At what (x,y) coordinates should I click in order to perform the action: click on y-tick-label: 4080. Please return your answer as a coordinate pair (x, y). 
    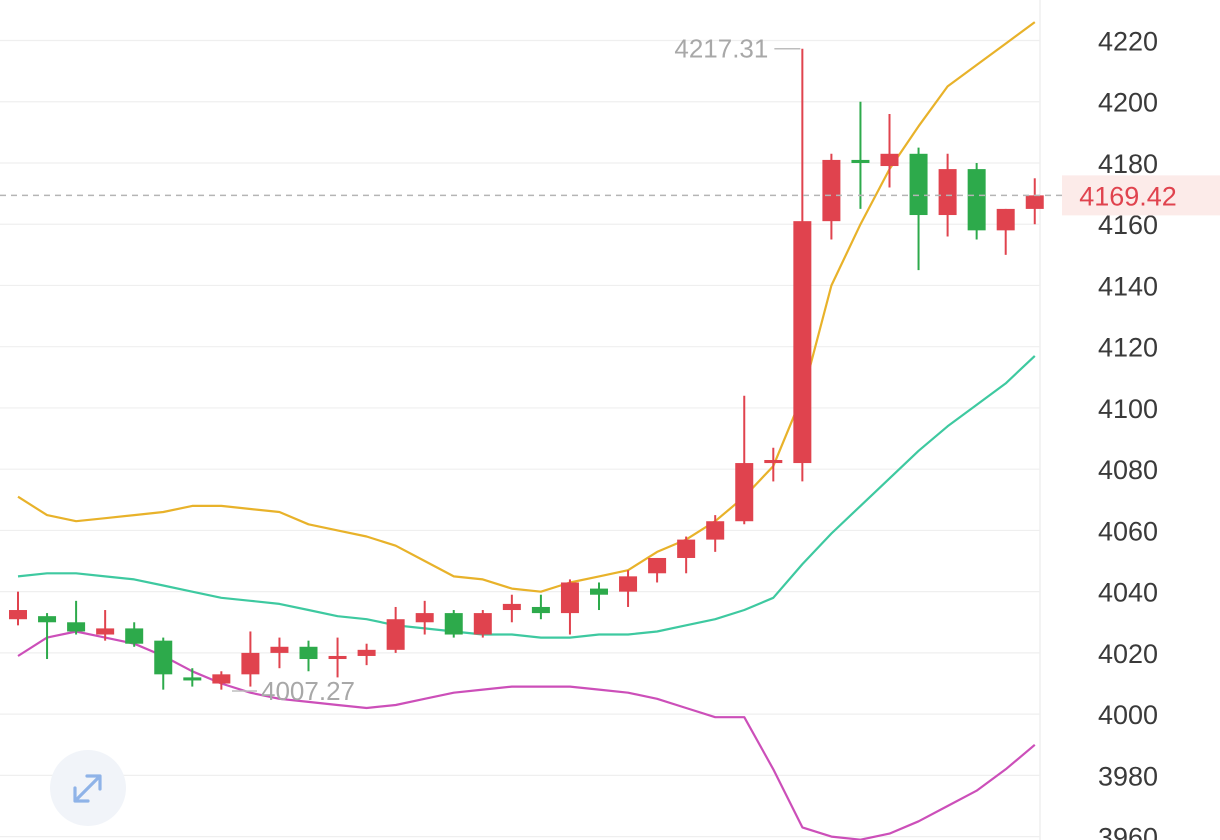
    Looking at the image, I should click on (1128, 470).